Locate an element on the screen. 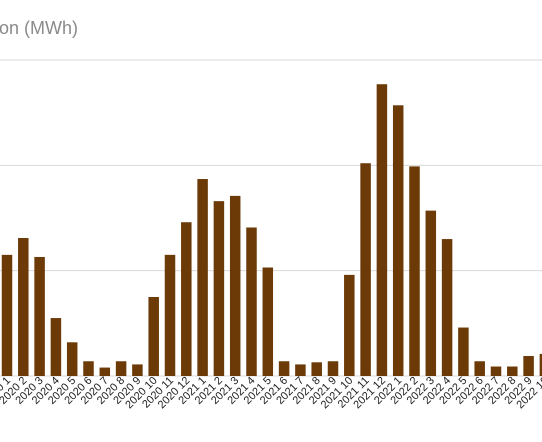 The image size is (542, 442). chart-title: tion (MWh) is located at coordinates (39, 28).